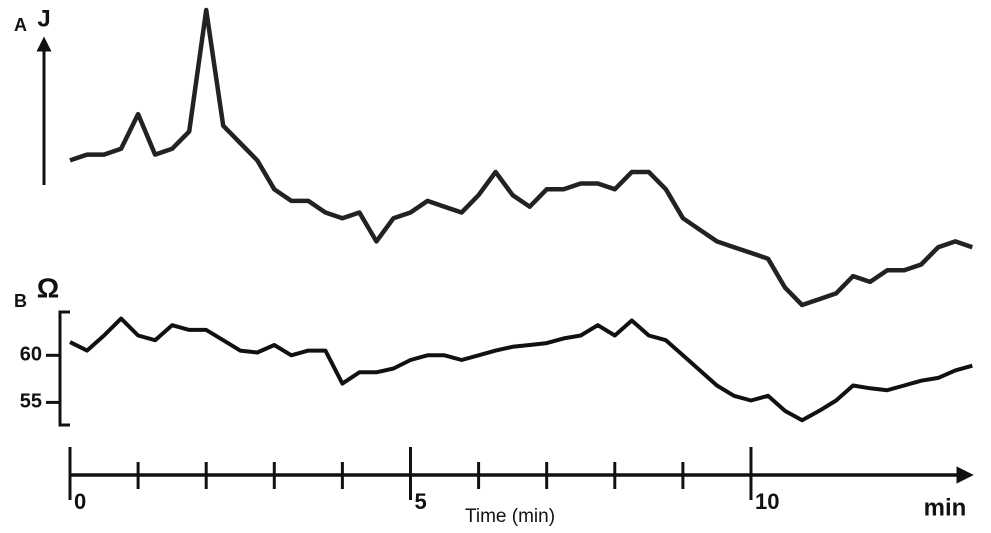  I want to click on y-label: J, so click(43, 18).